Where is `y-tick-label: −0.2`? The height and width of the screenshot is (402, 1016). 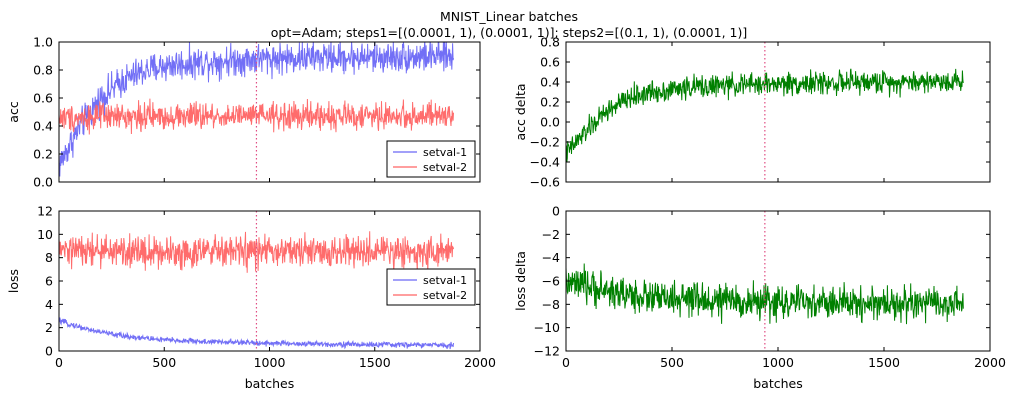
y-tick-label: −0.2 is located at coordinates (545, 142).